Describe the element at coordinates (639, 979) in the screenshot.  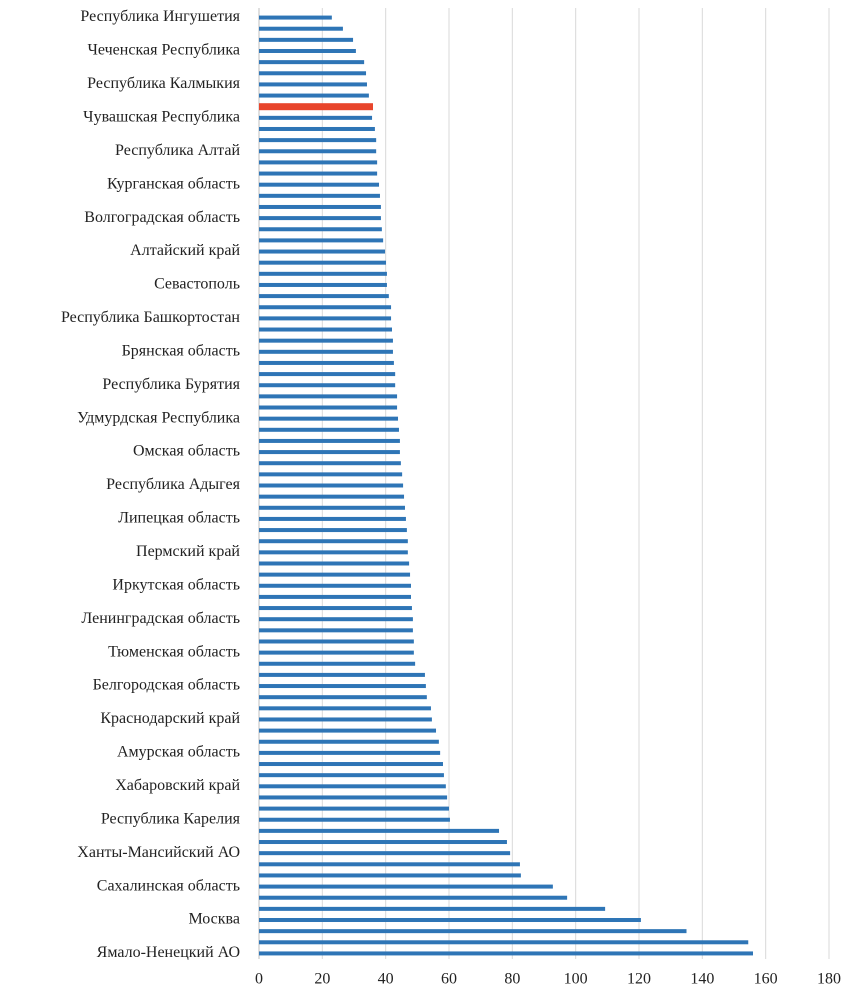
I see `x-tick-label: 120` at that location.